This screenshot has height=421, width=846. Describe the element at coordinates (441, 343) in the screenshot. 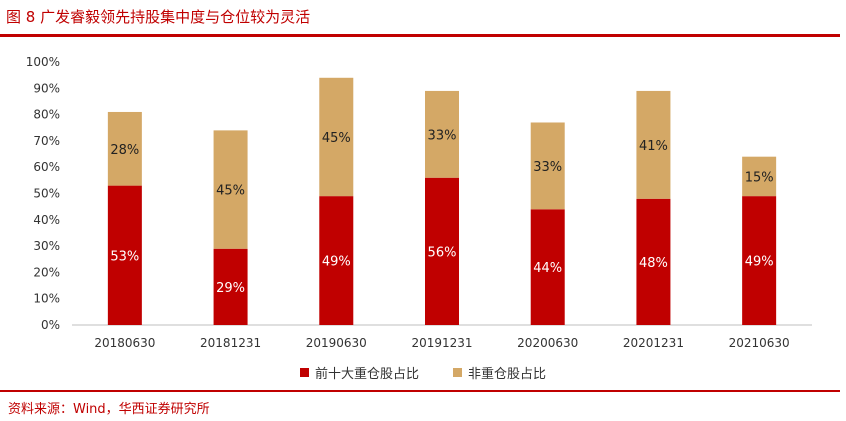

I see `x-tick-label: 20191231` at that location.